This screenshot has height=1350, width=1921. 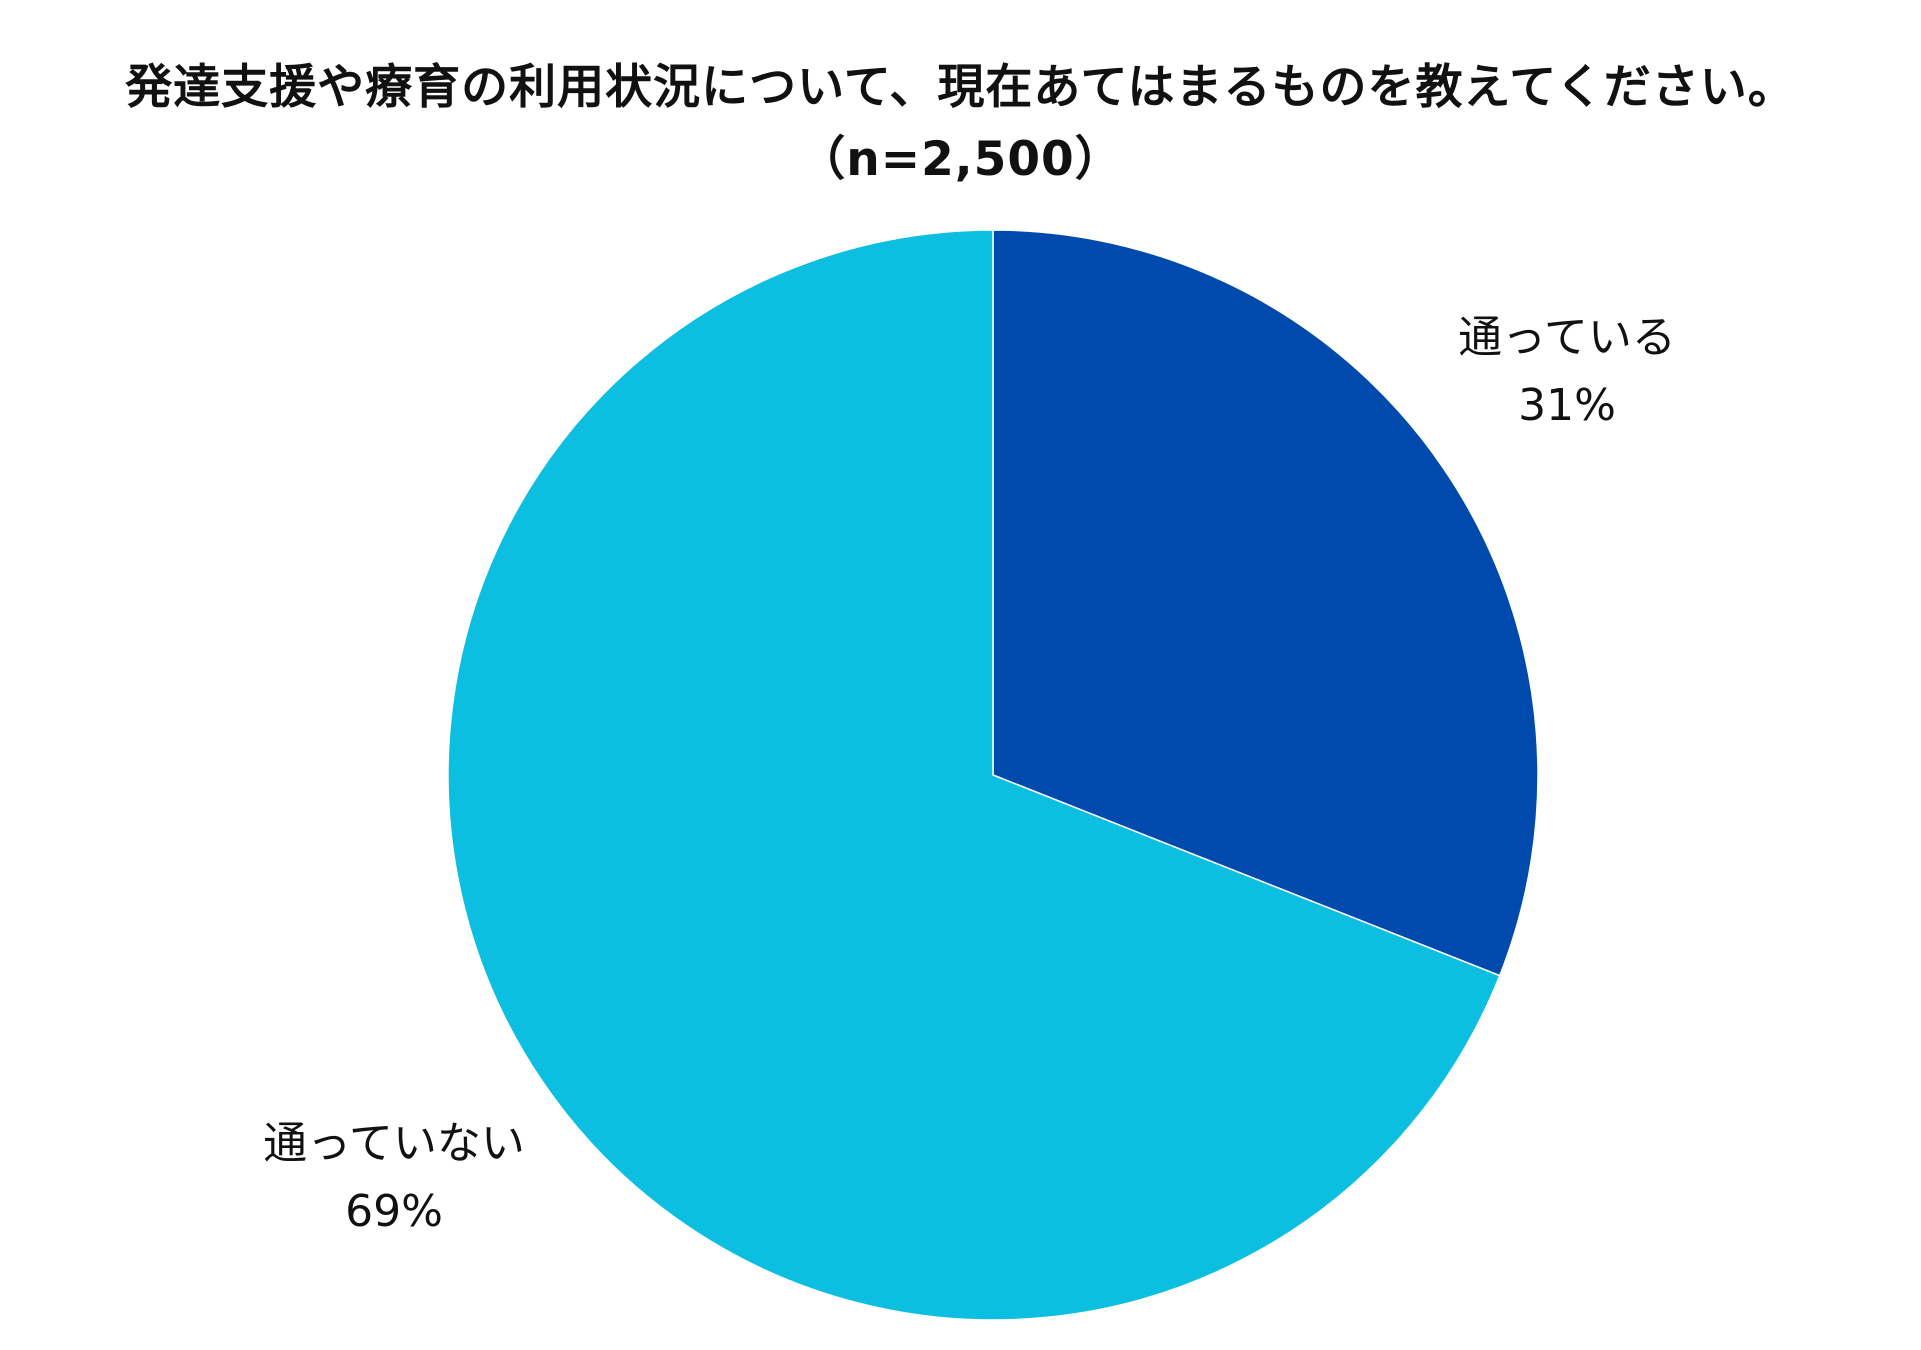 I want to click on chart-title-main: 発達支援や療育の利用状況について、現在あてはまるものを教えてください。, so click(x=960, y=87).